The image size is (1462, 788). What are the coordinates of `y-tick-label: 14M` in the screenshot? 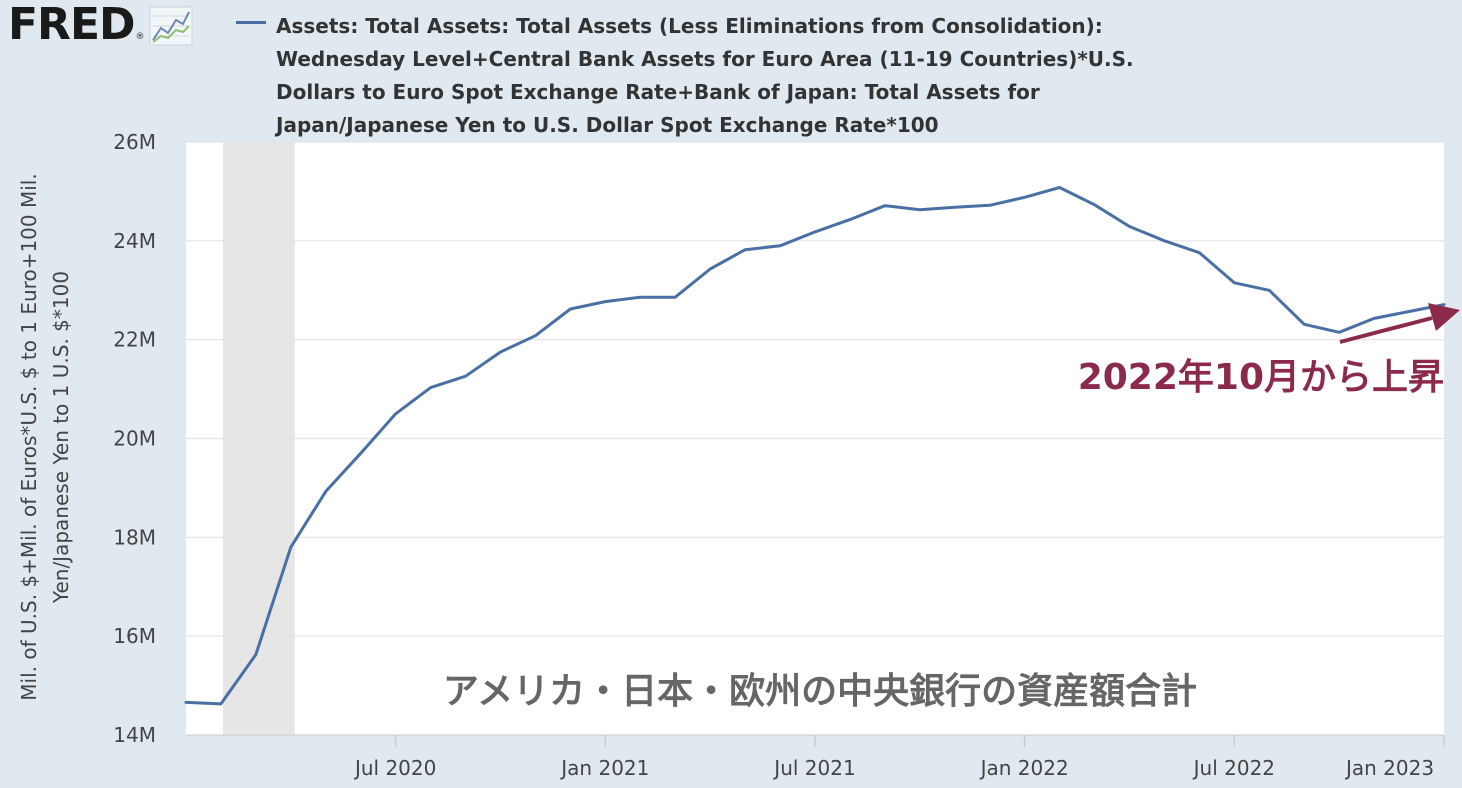 It's located at (134, 735).